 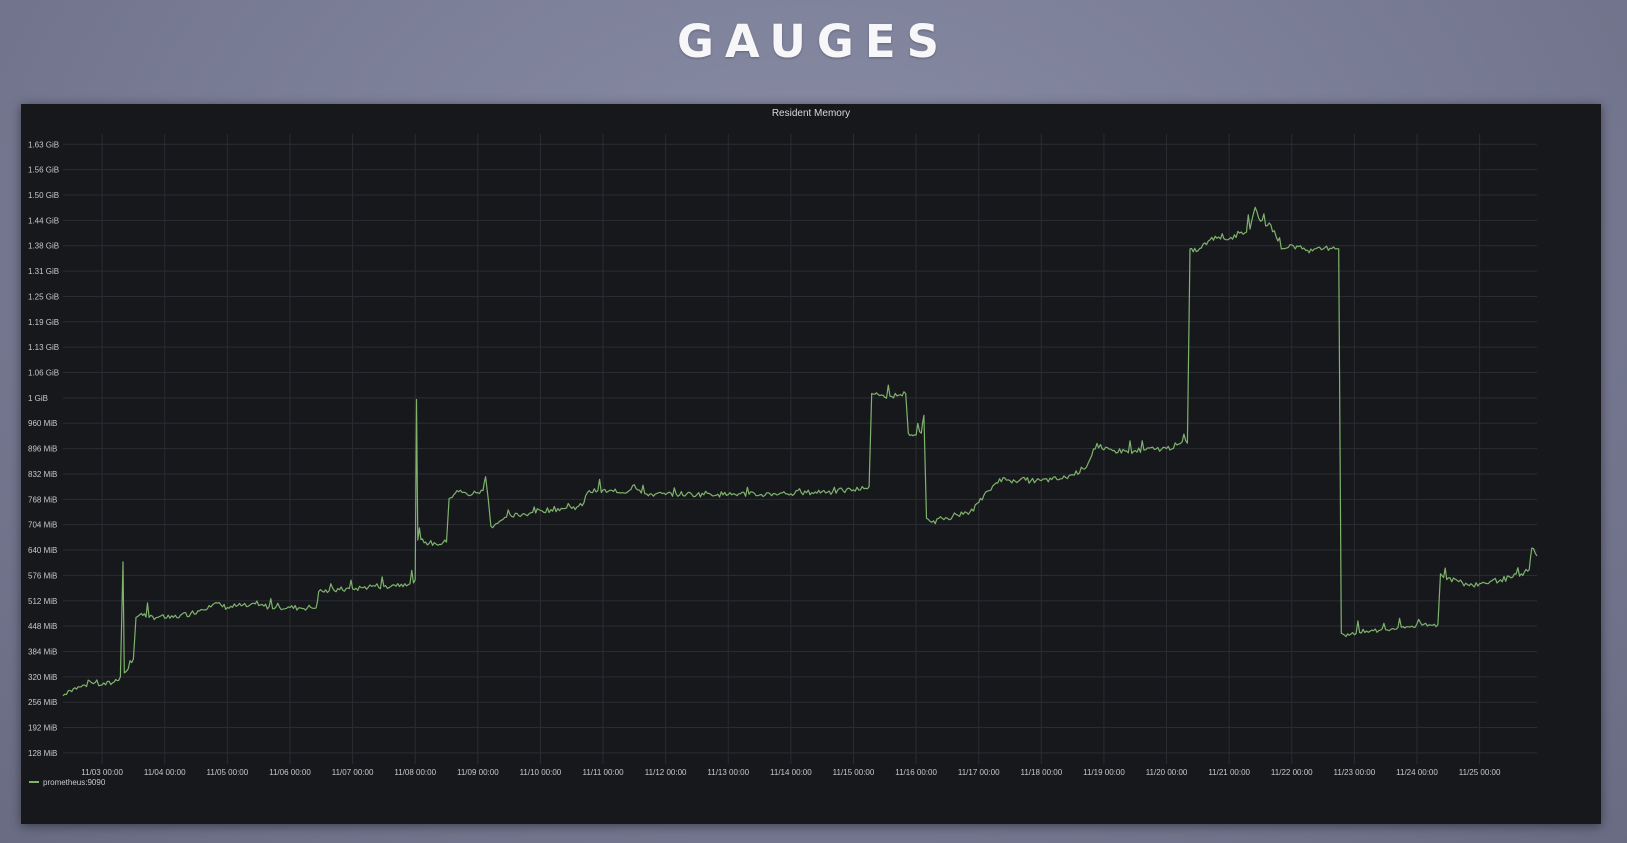 What do you see at coordinates (415, 772) in the screenshot?
I see `x-tick-label: 11/08 00:00` at bounding box center [415, 772].